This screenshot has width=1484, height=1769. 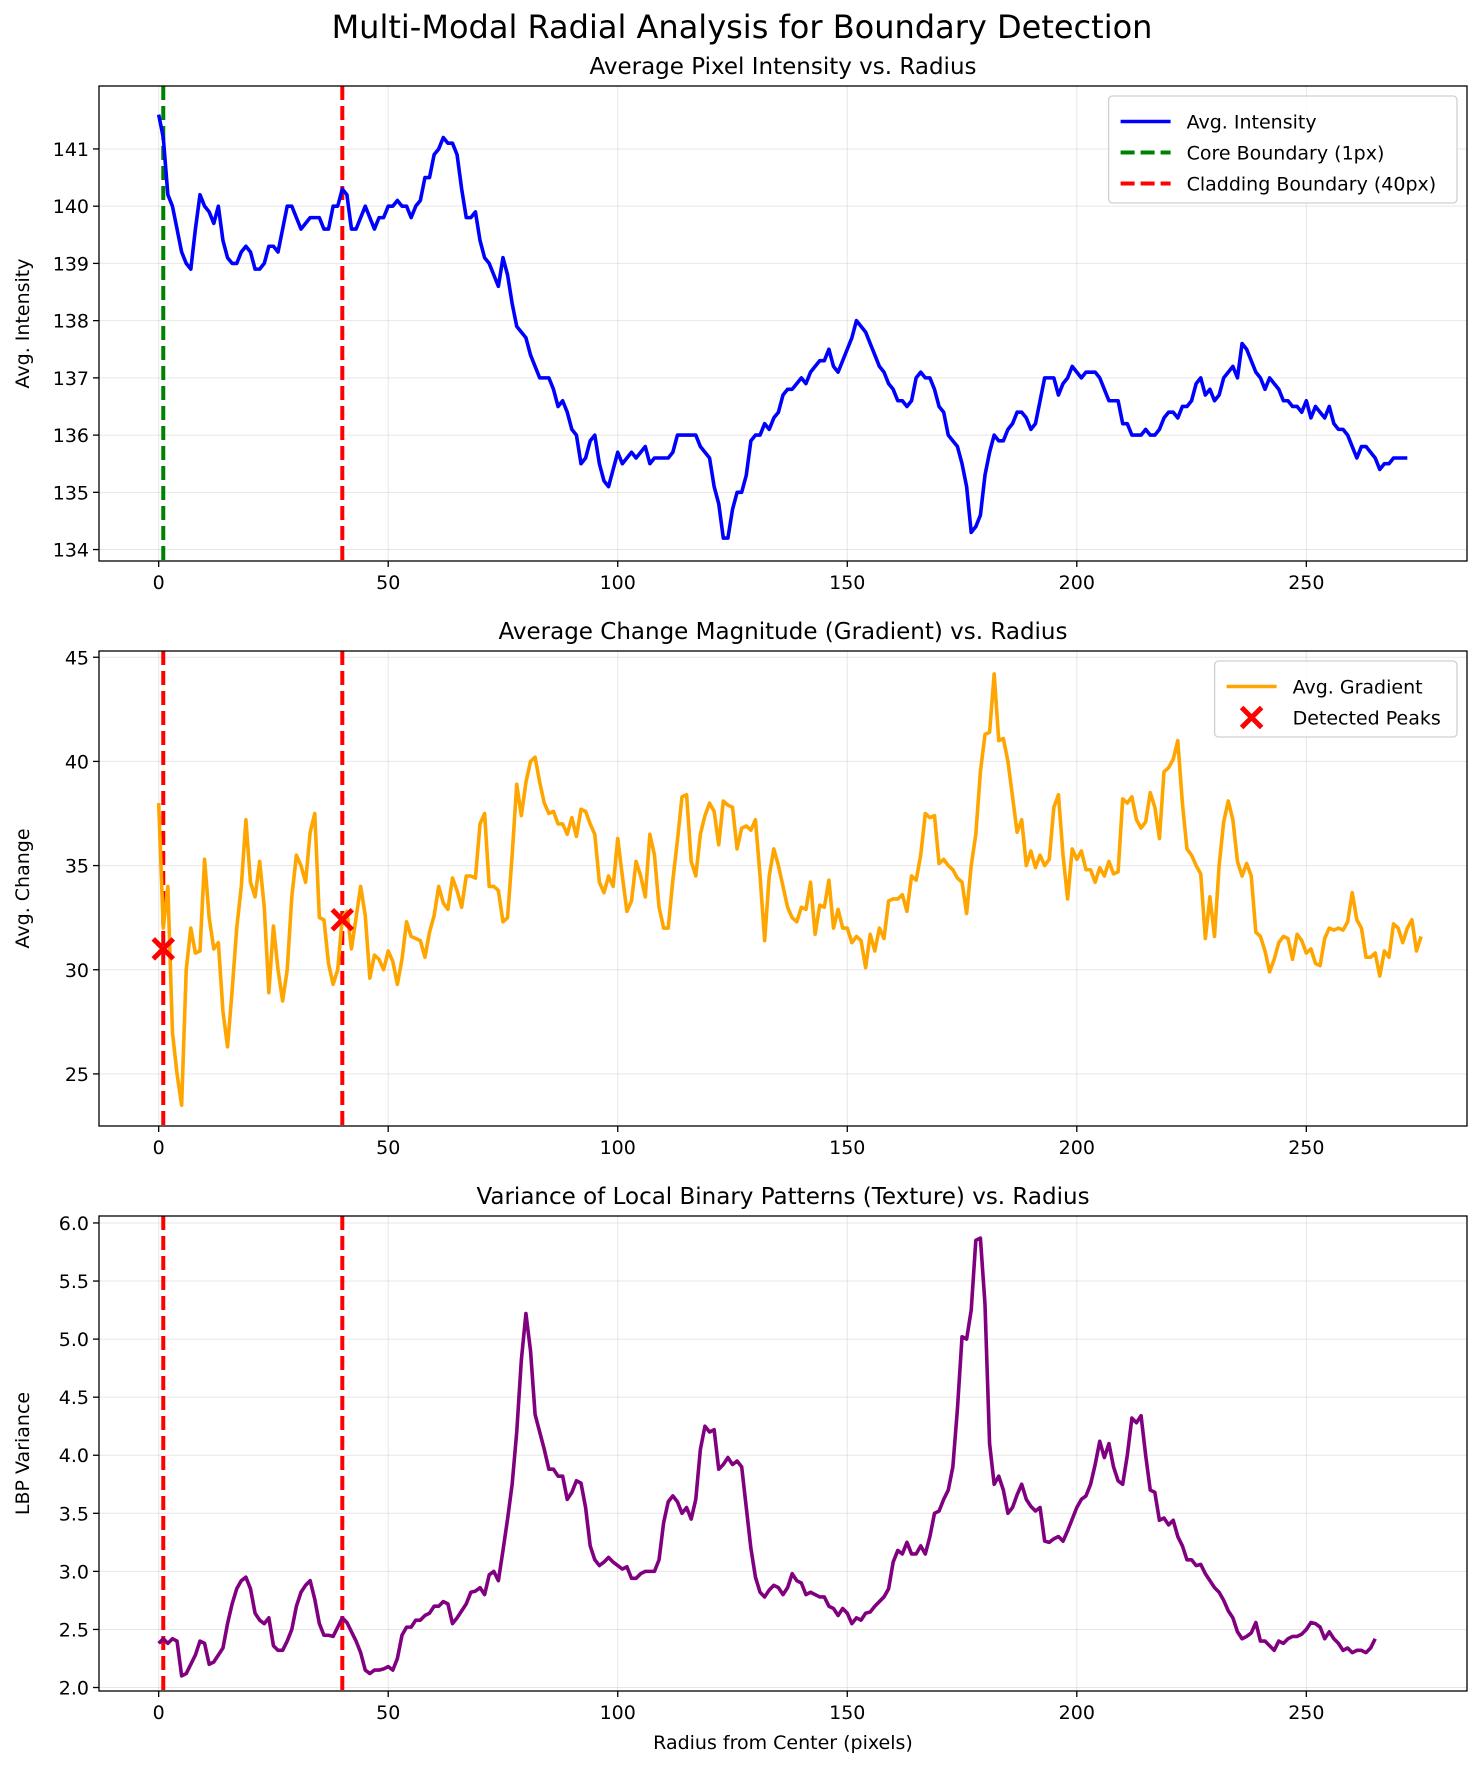 What do you see at coordinates (782, 67) in the screenshot?
I see `chart-title: Average Pixel Intensity vs. Radius` at bounding box center [782, 67].